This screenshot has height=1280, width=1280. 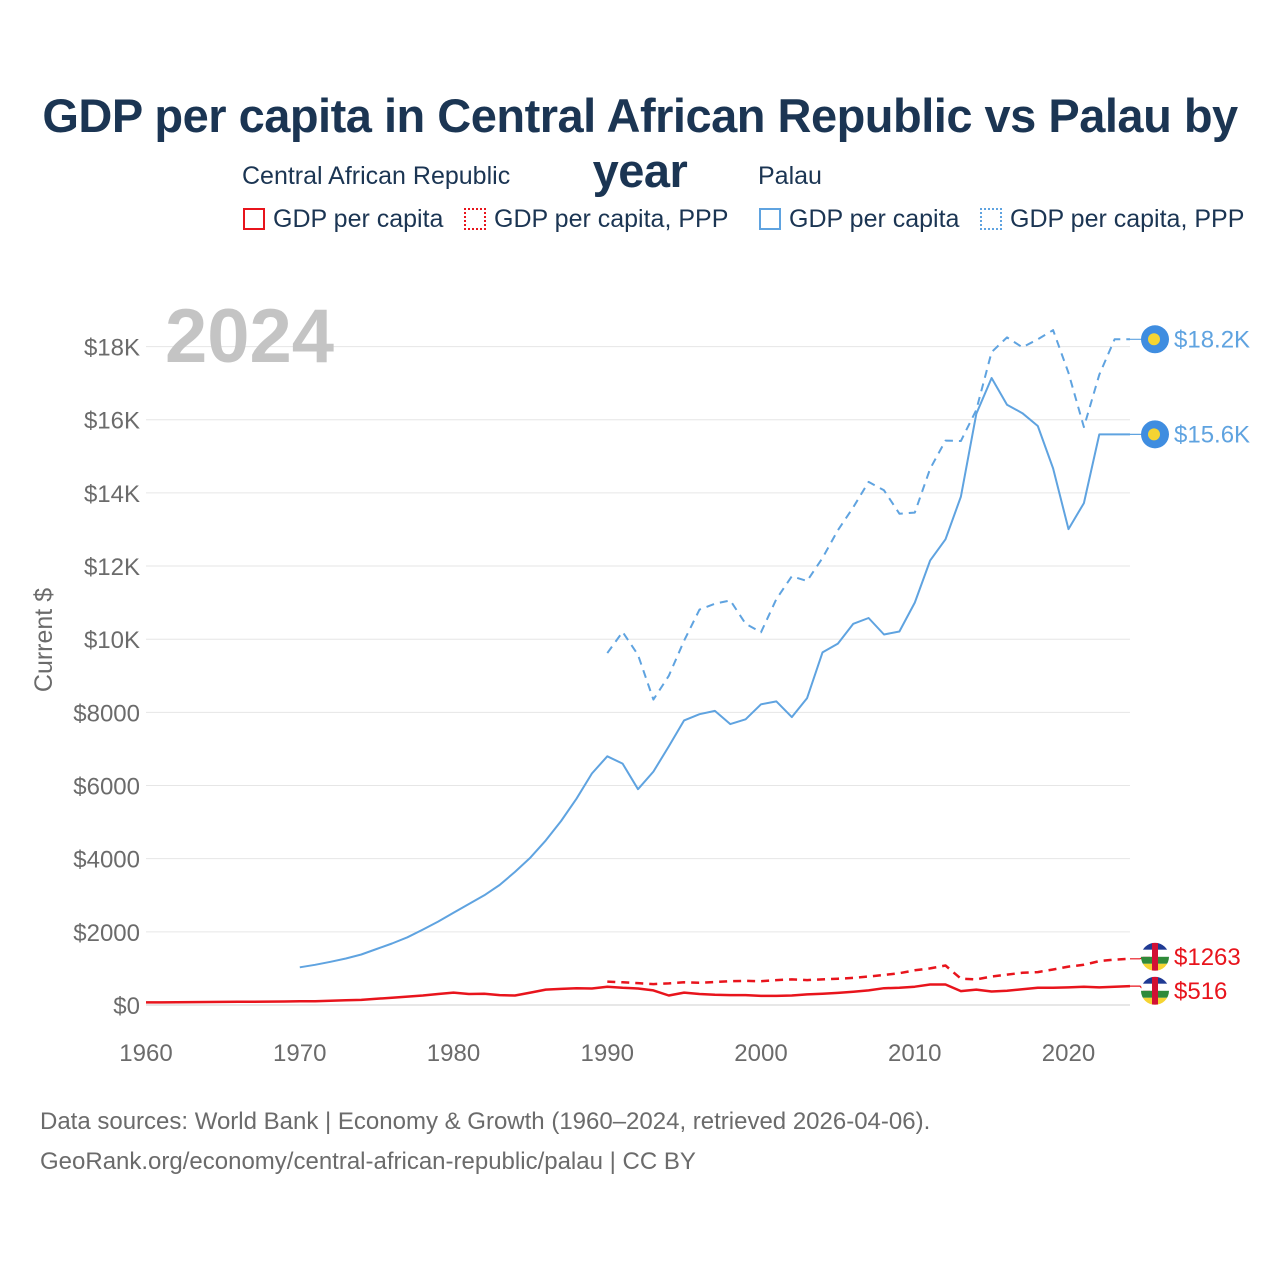 I want to click on legend-item-palau-gdp: GDP per capita, so click(x=859, y=219).